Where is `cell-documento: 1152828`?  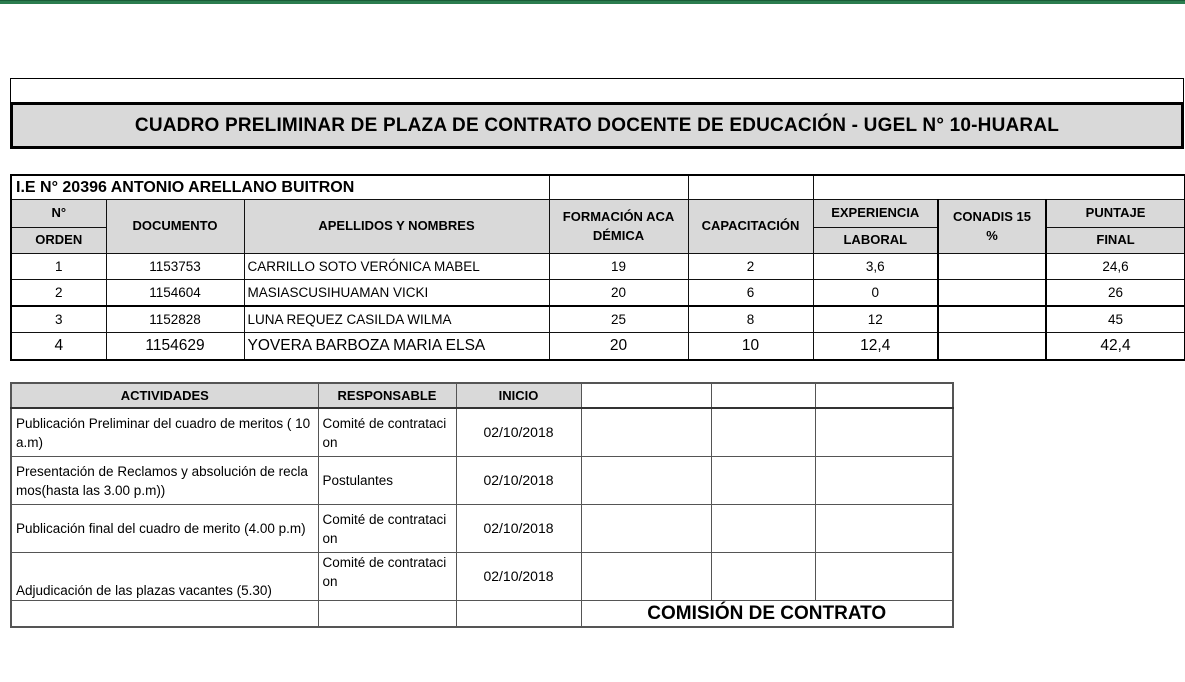 cell-documento: 1152828 is located at coordinates (175, 319).